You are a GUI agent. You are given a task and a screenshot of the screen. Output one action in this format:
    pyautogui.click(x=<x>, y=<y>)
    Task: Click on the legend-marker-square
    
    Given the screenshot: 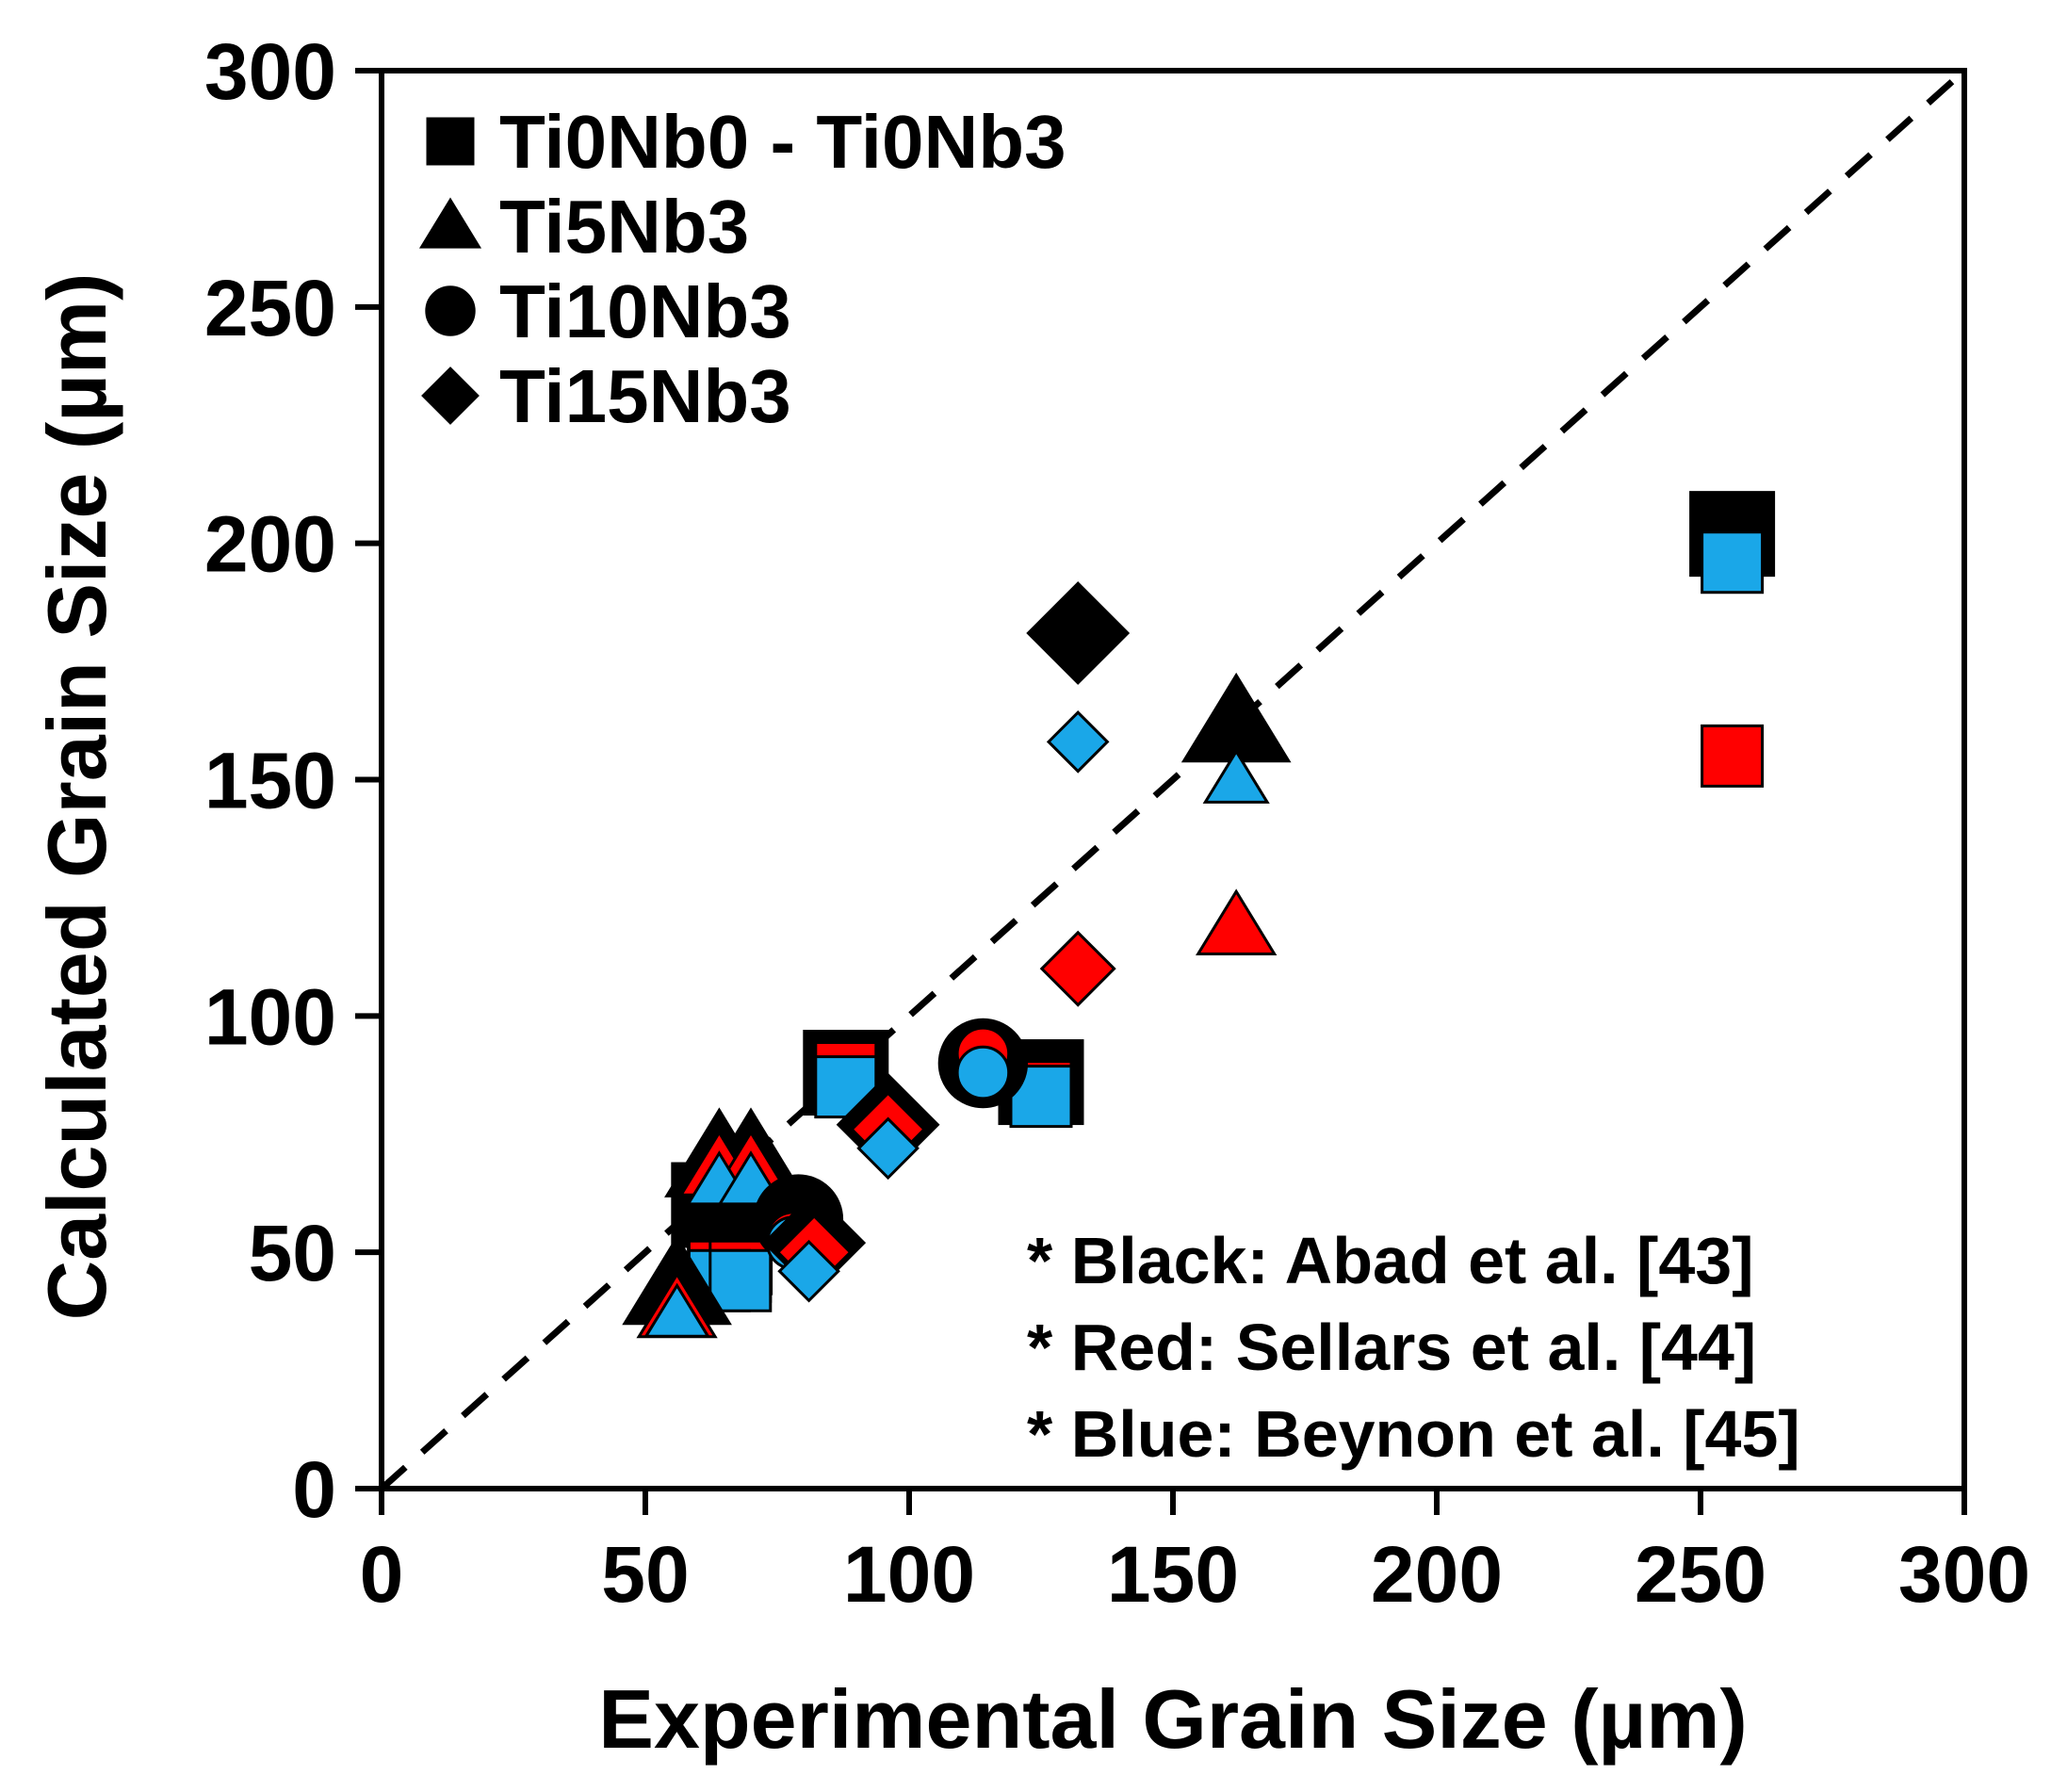 What is the action you would take?
    pyautogui.click(x=450, y=141)
    